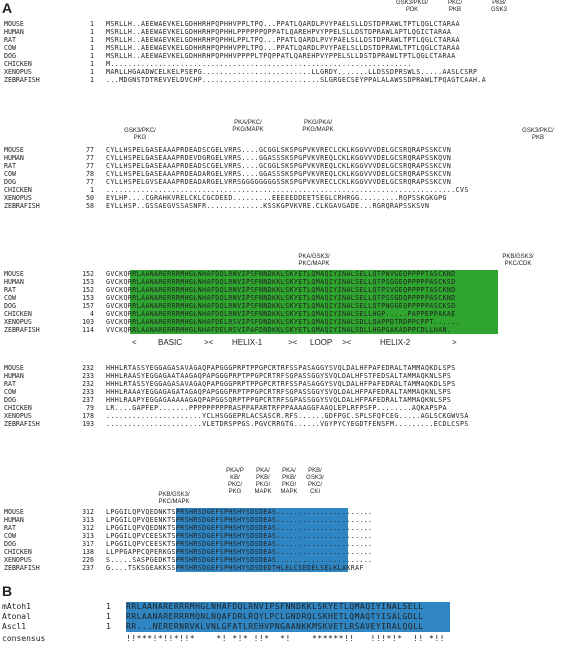 The width and height of the screenshot is (565, 647). I want to click on start-position: 232, so click(88, 368).